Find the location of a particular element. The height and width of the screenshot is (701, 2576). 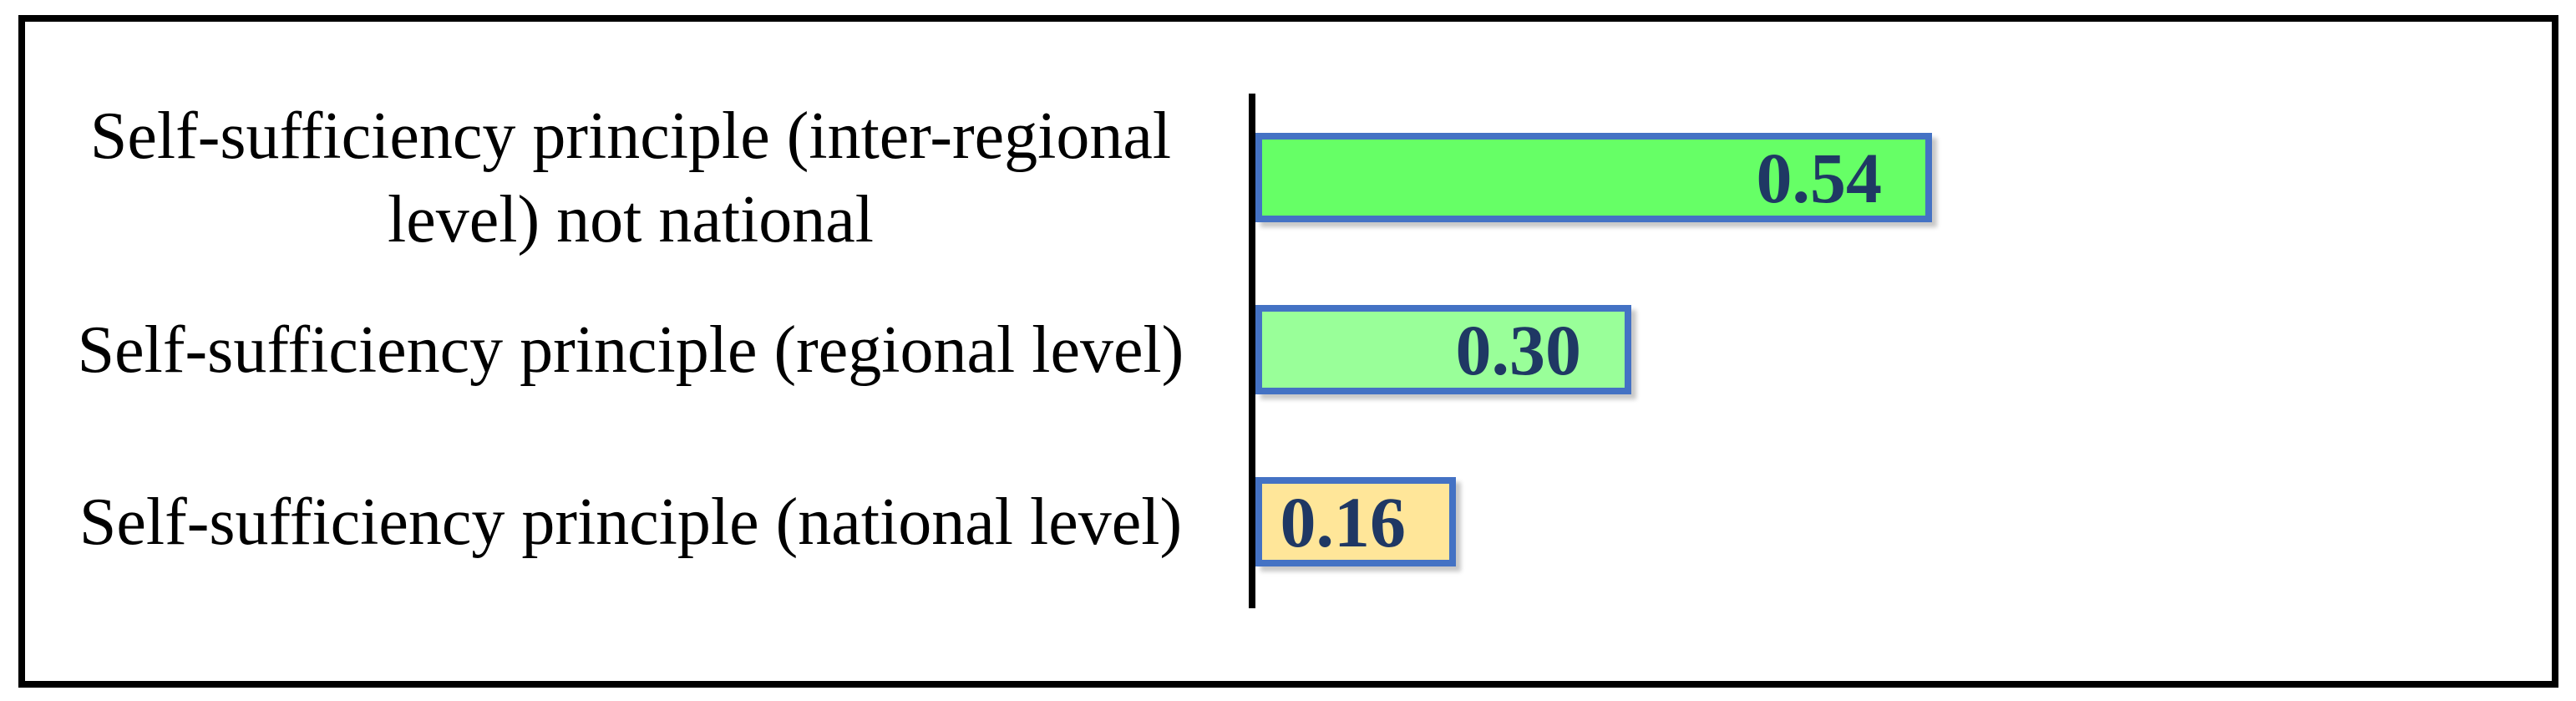

bar-value-label: 0.16 is located at coordinates (1343, 521).